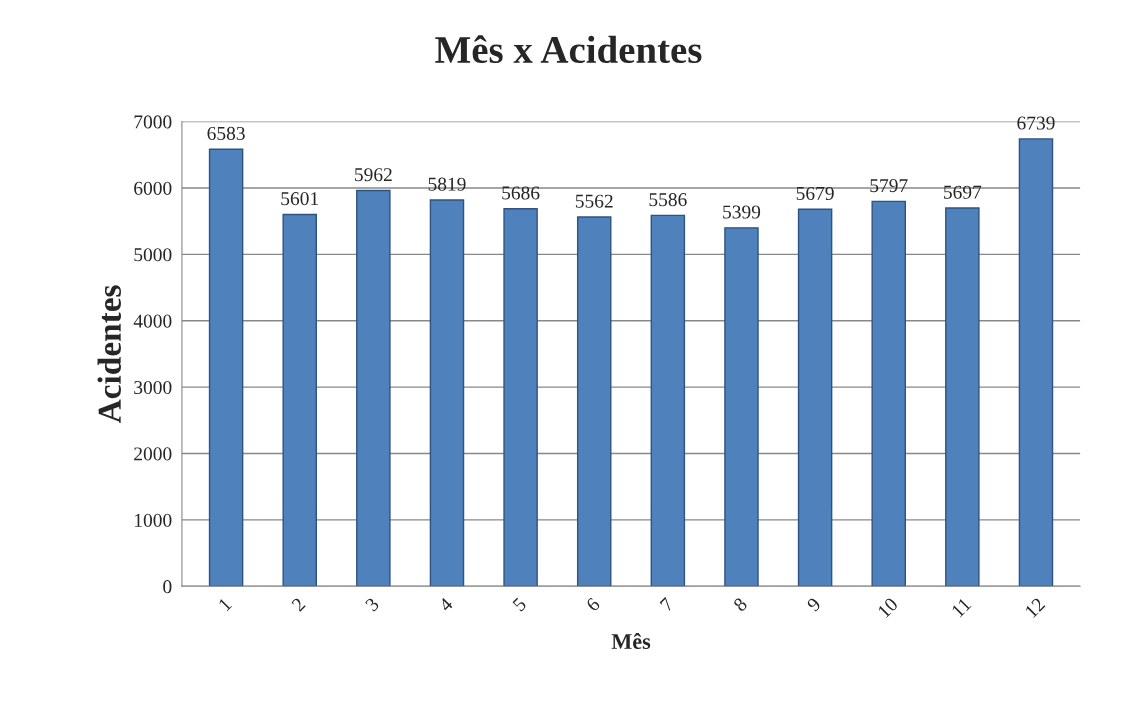 Image resolution: width=1137 pixels, height=715 pixels. I want to click on data-label: 5797, so click(889, 186).